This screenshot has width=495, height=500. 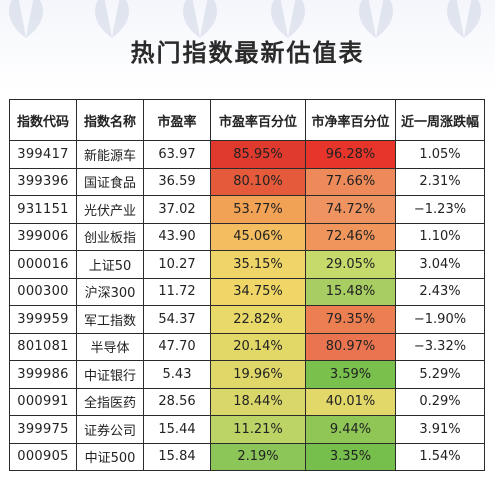 What do you see at coordinates (350, 120) in the screenshot?
I see `column-header: 市净率百分位` at bounding box center [350, 120].